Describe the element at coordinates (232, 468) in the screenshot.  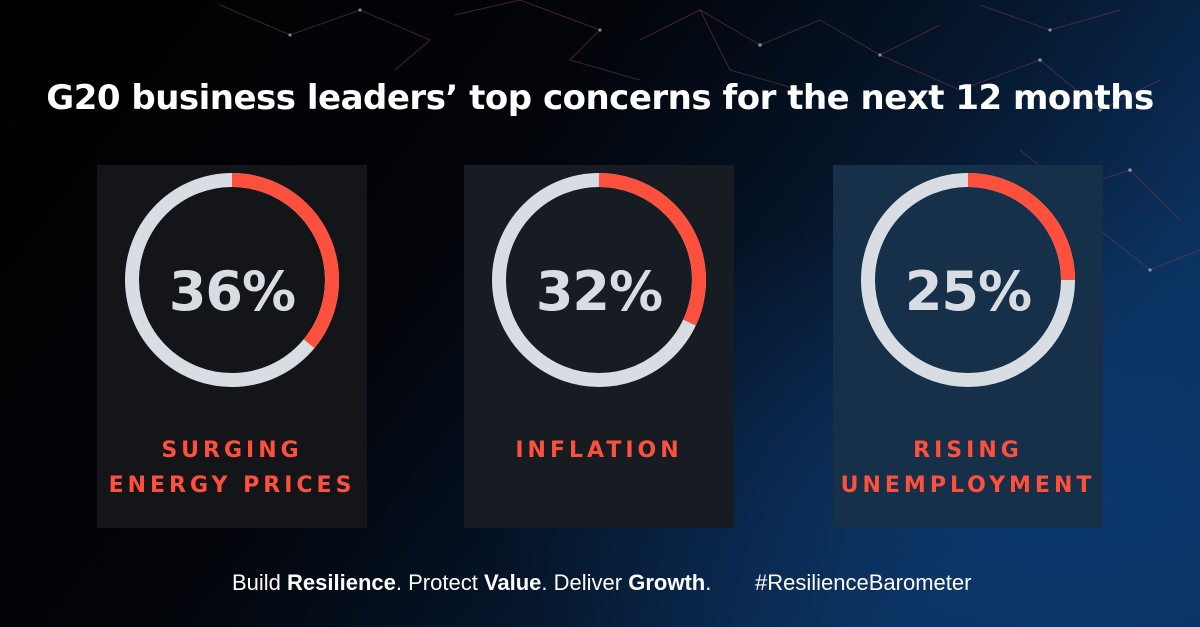
I see `concern-label: SURGING ENERGY PRICES` at that location.